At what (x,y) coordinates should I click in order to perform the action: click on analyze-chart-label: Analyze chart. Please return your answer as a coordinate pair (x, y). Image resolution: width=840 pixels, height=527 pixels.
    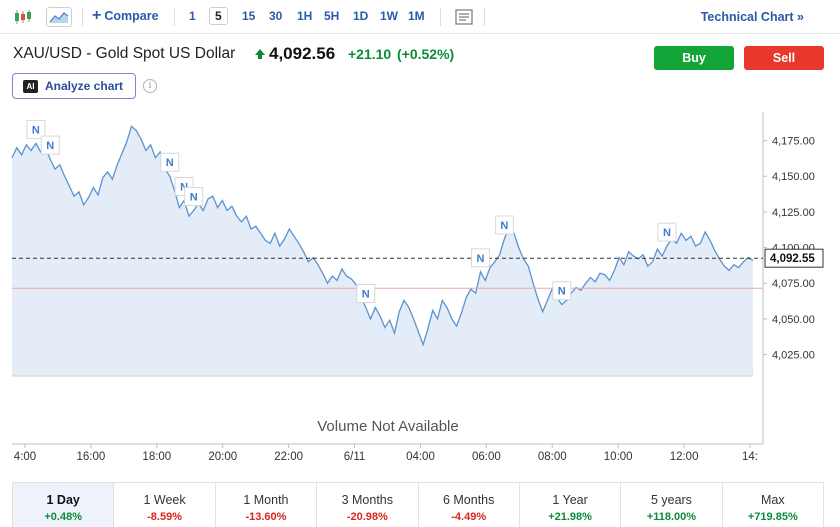
    Looking at the image, I should click on (84, 86).